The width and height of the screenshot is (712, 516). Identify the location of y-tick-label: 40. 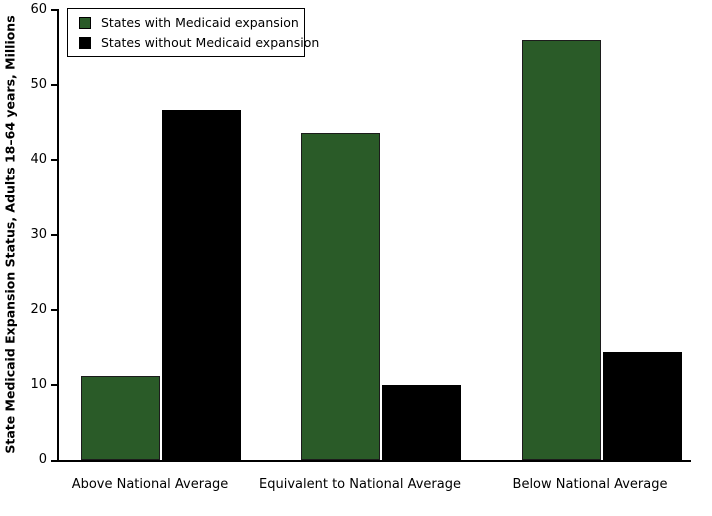
(38, 159).